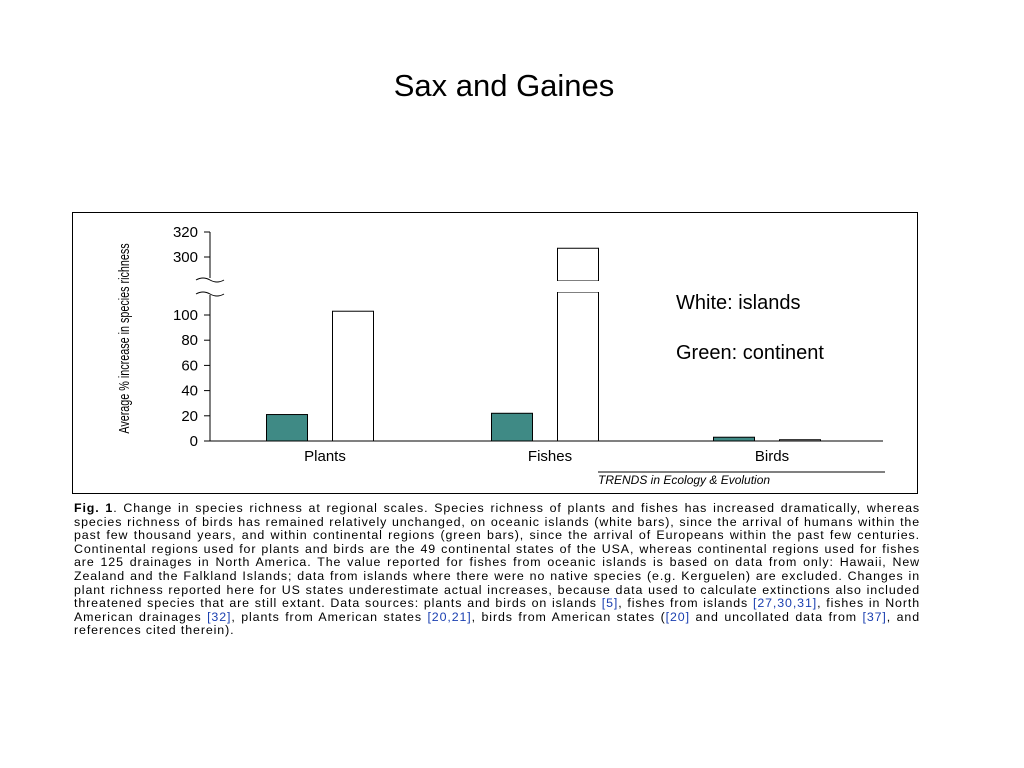  What do you see at coordinates (610, 603) in the screenshot?
I see `caption-ref: [5]` at bounding box center [610, 603].